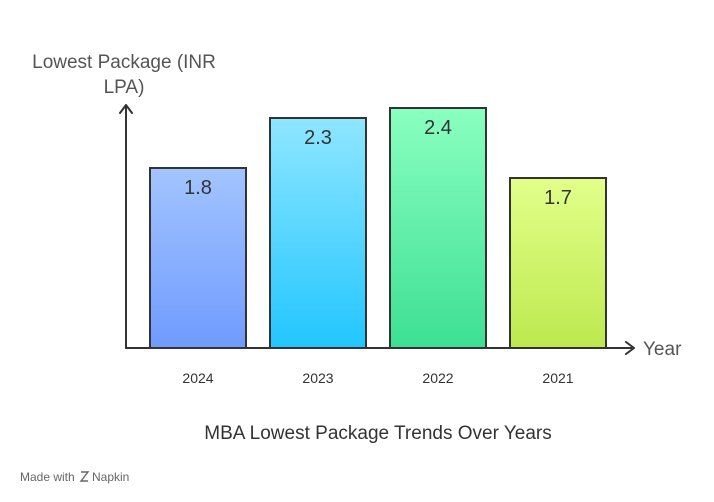 Image resolution: width=714 pixels, height=502 pixels. I want to click on x-tick-2022: 2022, so click(437, 378).